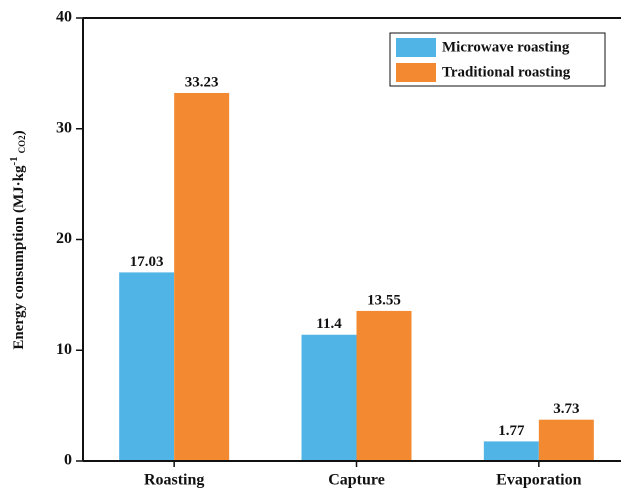  Describe the element at coordinates (356, 480) in the screenshot. I see `x-tick-label: Capture` at that location.